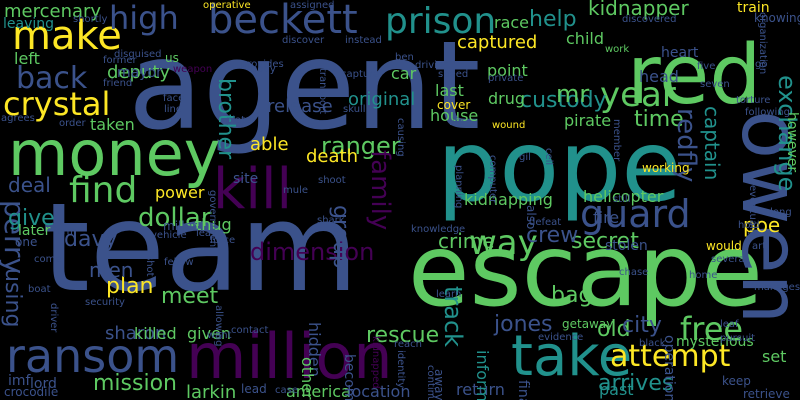 This screenshot has width=800, height=400. Describe the element at coordinates (173, 98) in the screenshot. I see `word-face: face` at that location.